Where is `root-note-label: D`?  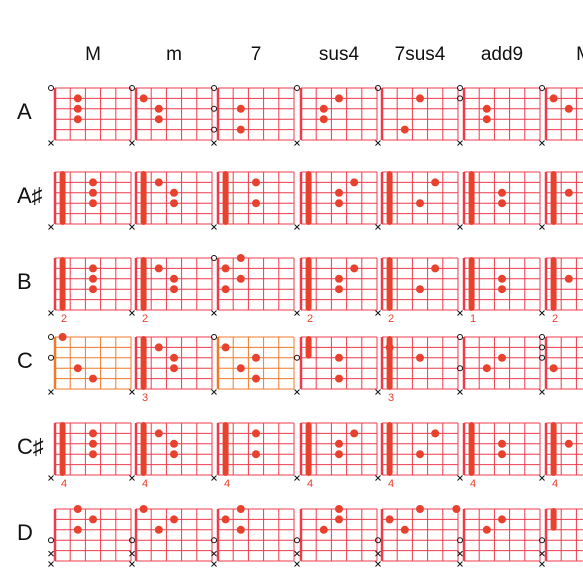
root-note-label: D is located at coordinates (25, 532).